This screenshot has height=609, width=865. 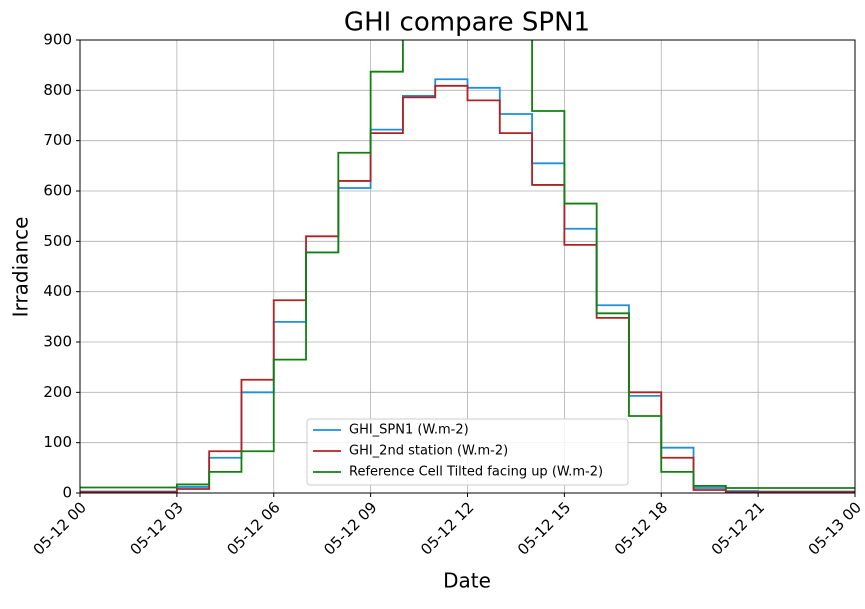 I want to click on y-tick-label: 900, so click(x=57, y=40).